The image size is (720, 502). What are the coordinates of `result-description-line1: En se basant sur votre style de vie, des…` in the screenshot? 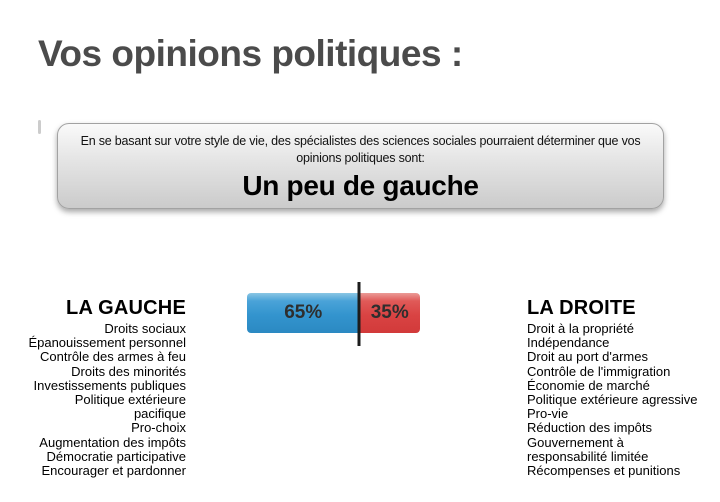 It's located at (360, 141).